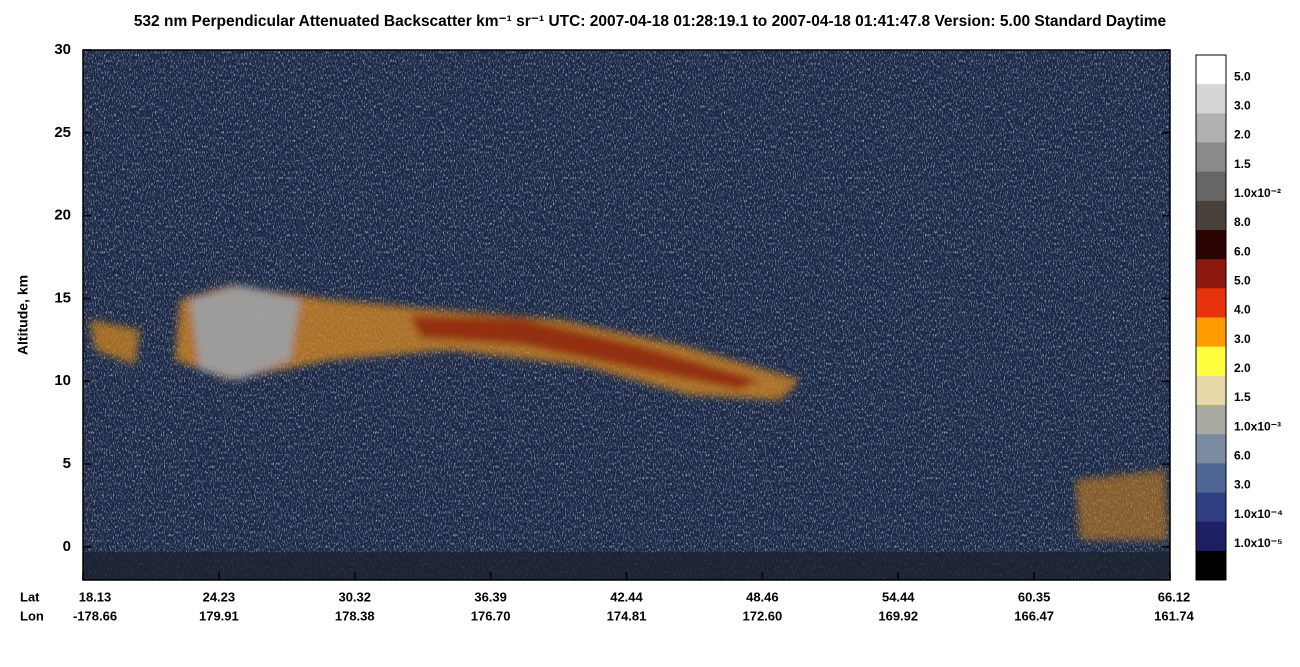 Image resolution: width=1300 pixels, height=667 pixels. I want to click on x-row-label: Lon, so click(32, 615).